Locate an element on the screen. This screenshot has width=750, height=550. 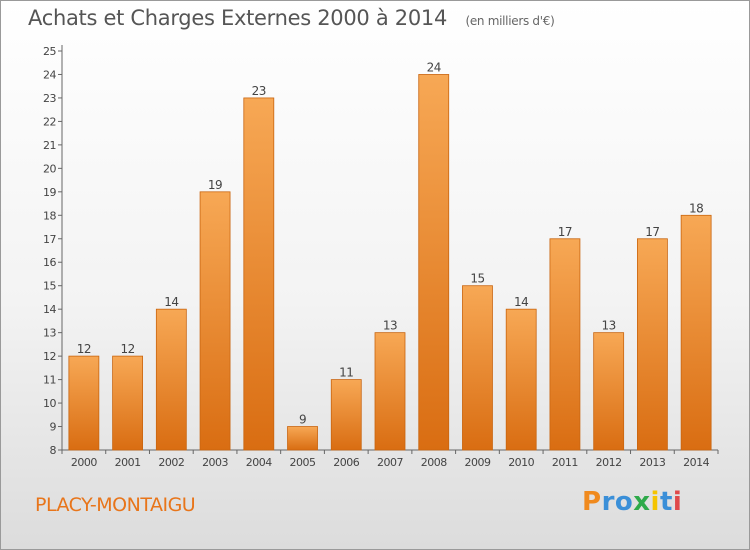
data-label: 24 is located at coordinates (434, 67).